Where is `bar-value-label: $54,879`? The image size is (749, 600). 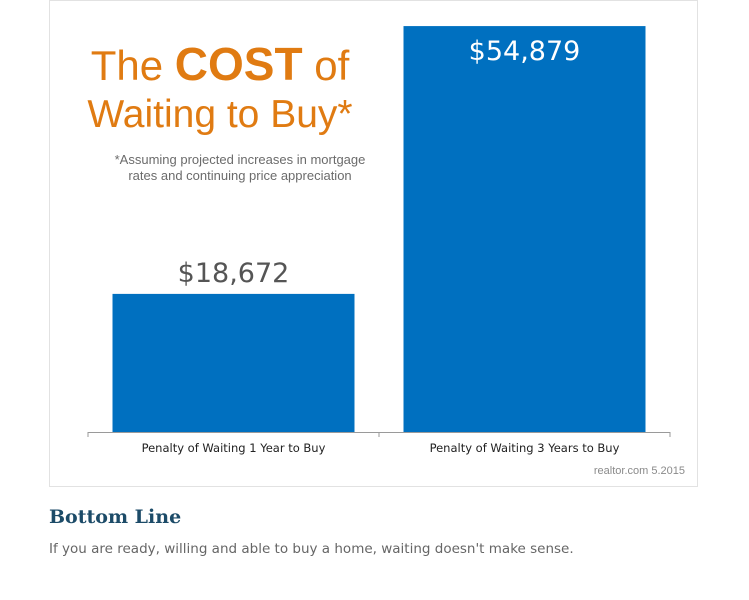 bar-value-label: $54,879 is located at coordinates (525, 51).